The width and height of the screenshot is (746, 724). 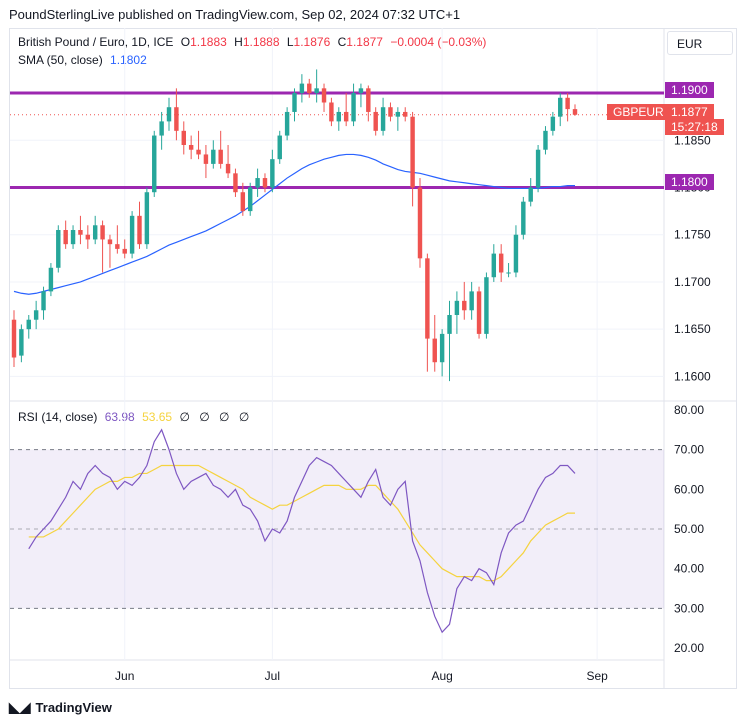 What do you see at coordinates (638, 112) in the screenshot?
I see `symbol-tag: GBPEUR` at bounding box center [638, 112].